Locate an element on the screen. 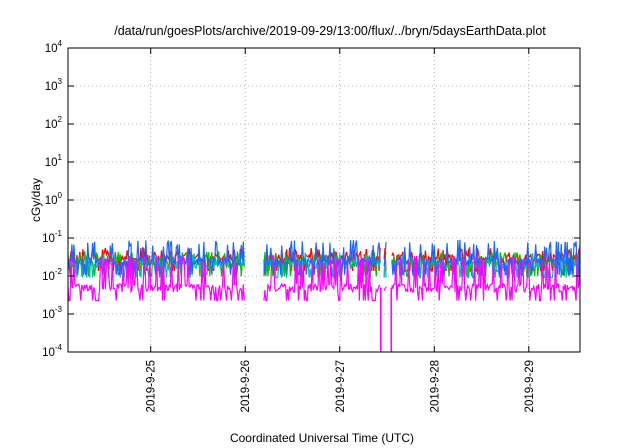  y-tick-label: 10⁴ is located at coordinates (54, 47).